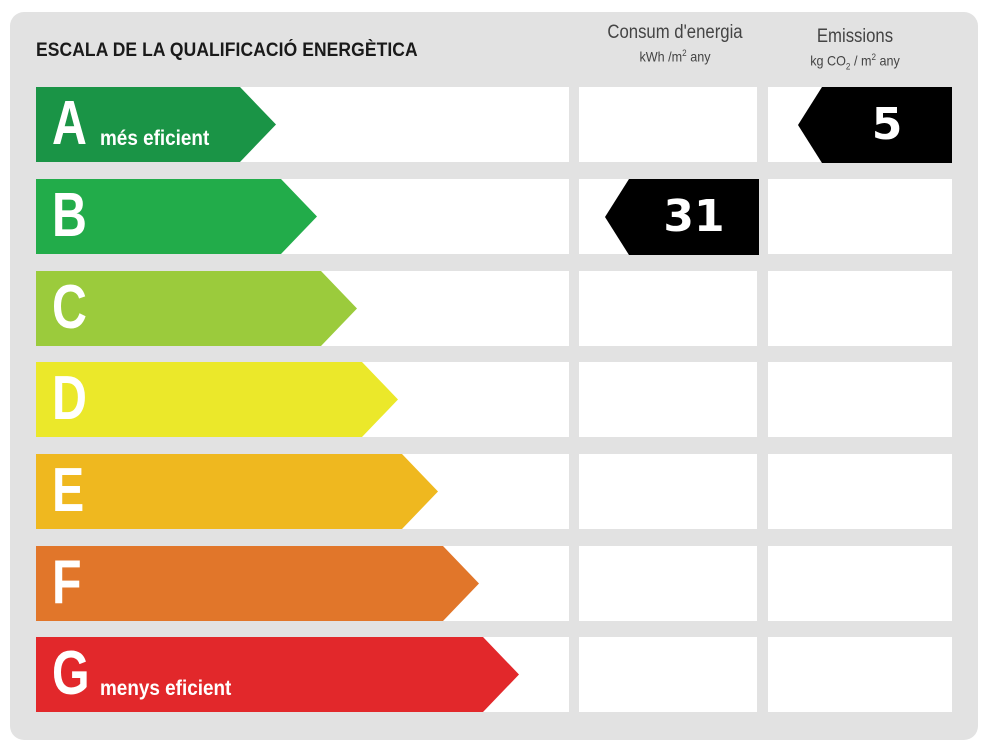  I want to click on rating-arrow-a, so click(156, 124).